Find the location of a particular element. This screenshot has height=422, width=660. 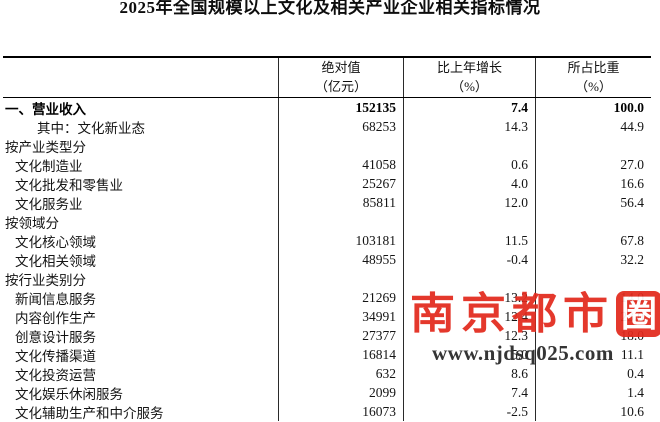

value-absolute: 27377 is located at coordinates (340, 335).